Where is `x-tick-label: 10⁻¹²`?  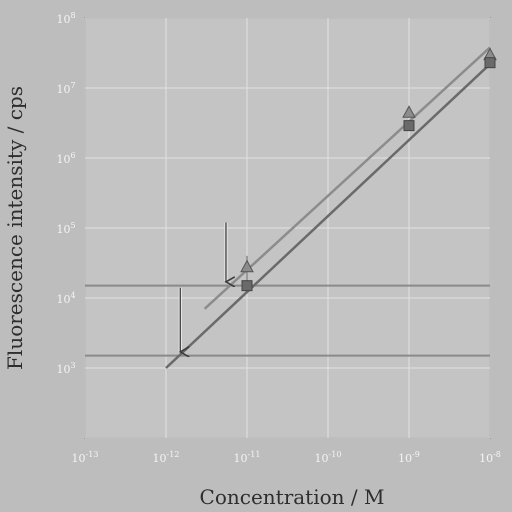 x-tick-label: 10⁻¹² is located at coordinates (166, 457).